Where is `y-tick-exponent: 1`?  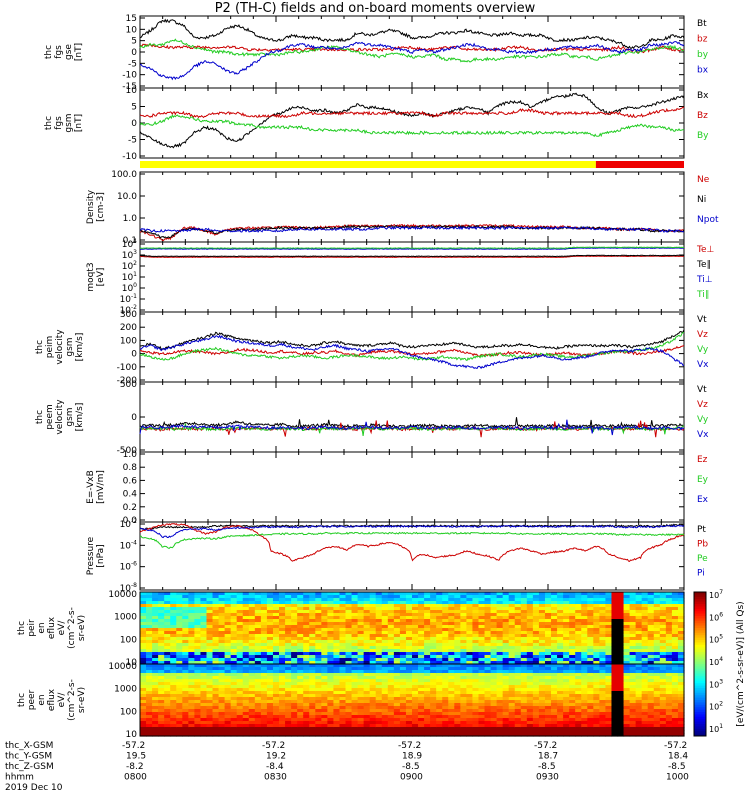 y-tick-exponent: 1 is located at coordinates (135, 274).